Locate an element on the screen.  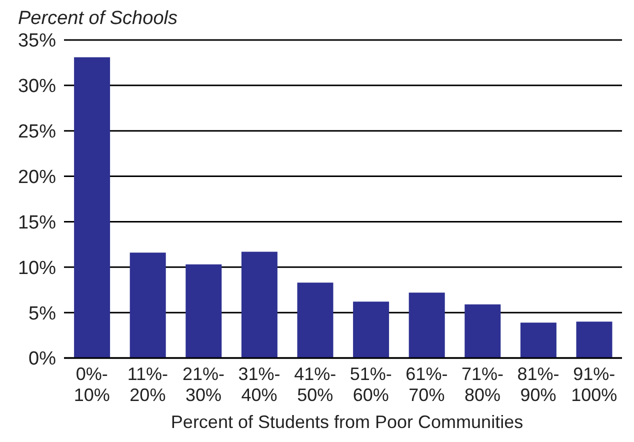
x-tick-label: 81%-90% is located at coordinates (538, 384).